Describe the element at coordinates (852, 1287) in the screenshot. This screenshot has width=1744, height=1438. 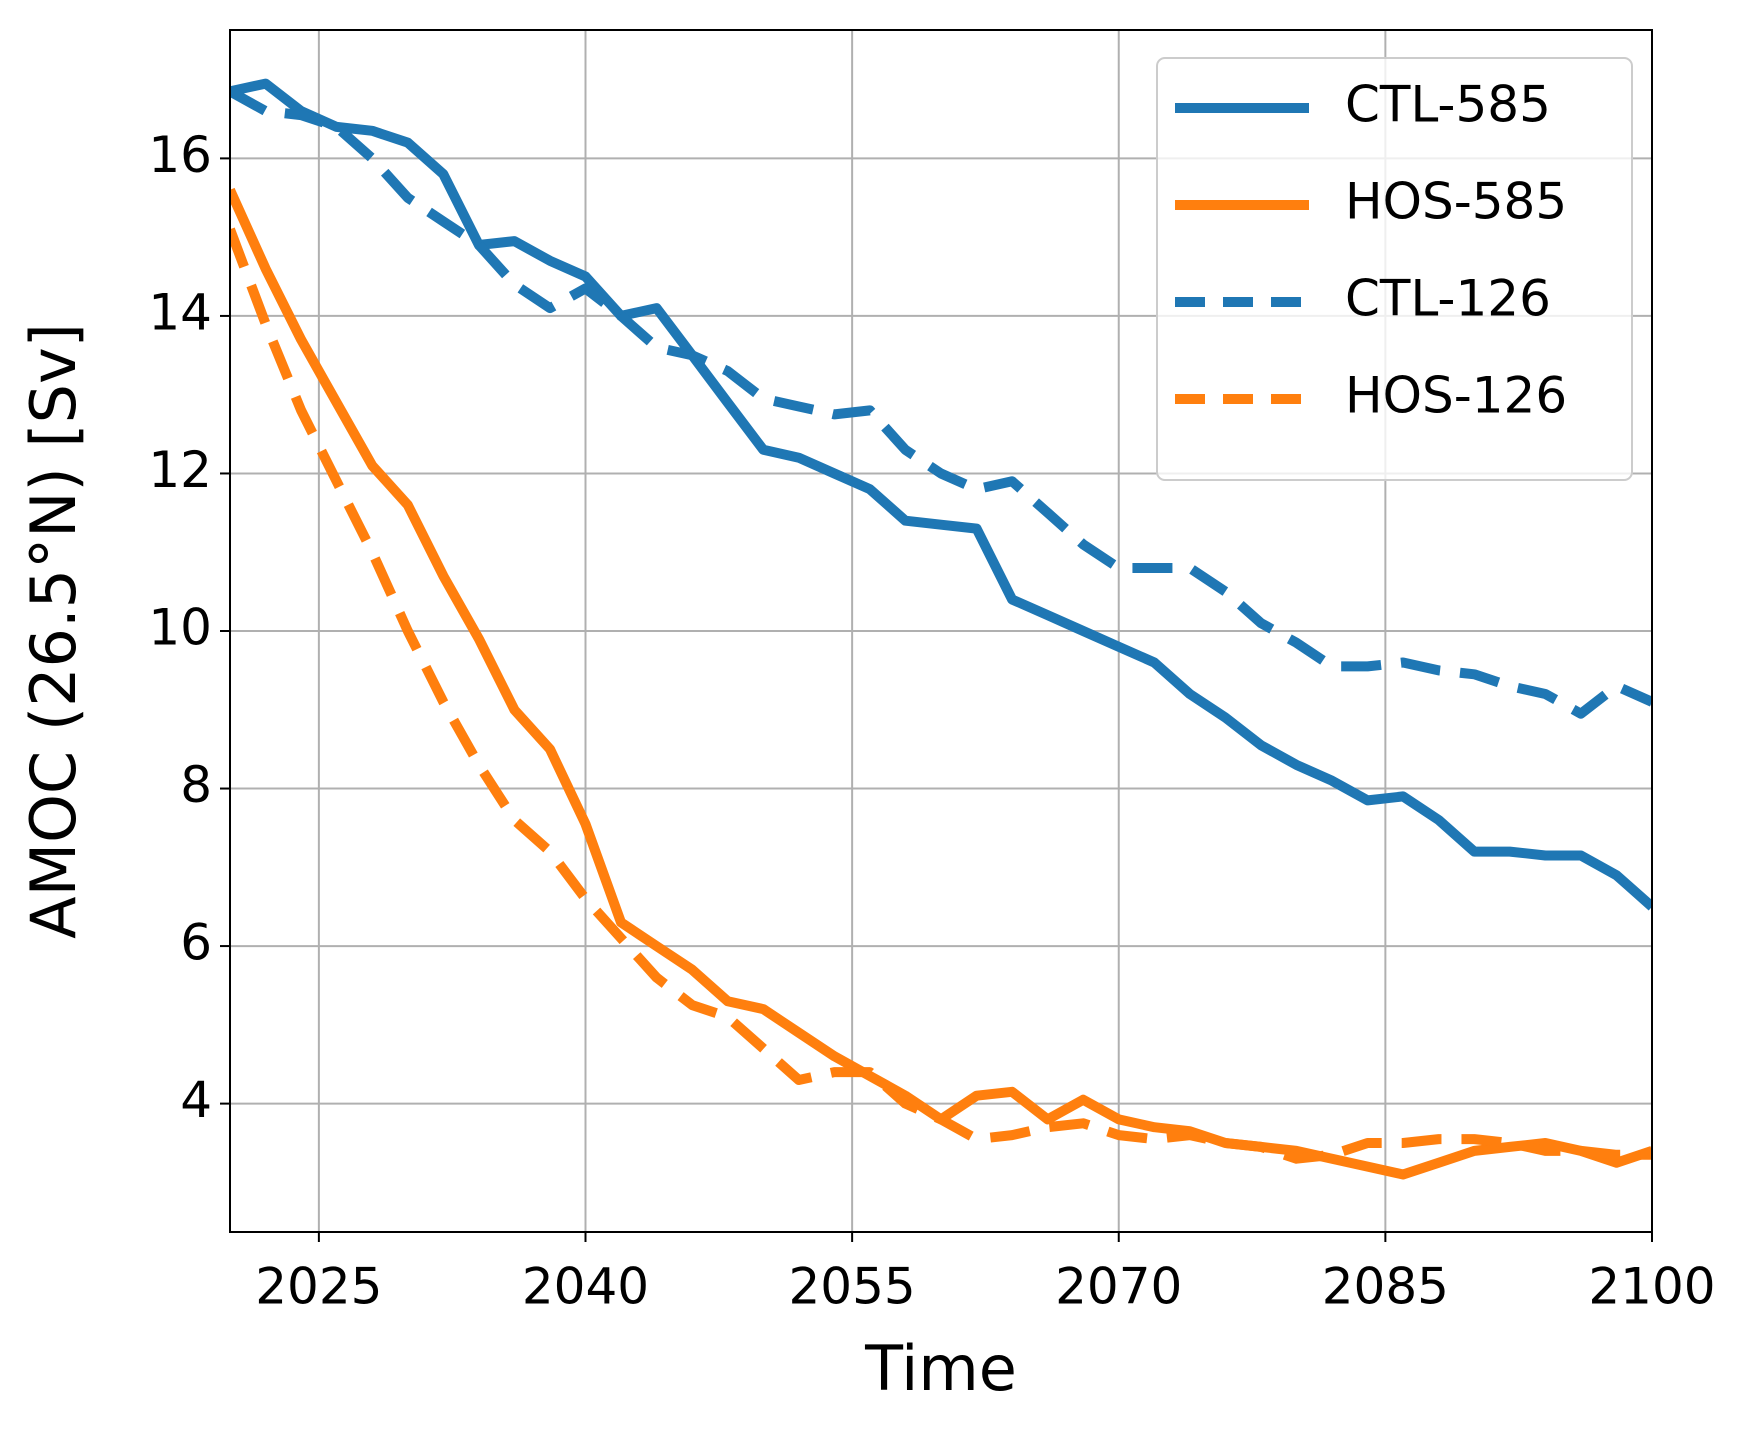
I see `x-tick-label: 2055` at that location.